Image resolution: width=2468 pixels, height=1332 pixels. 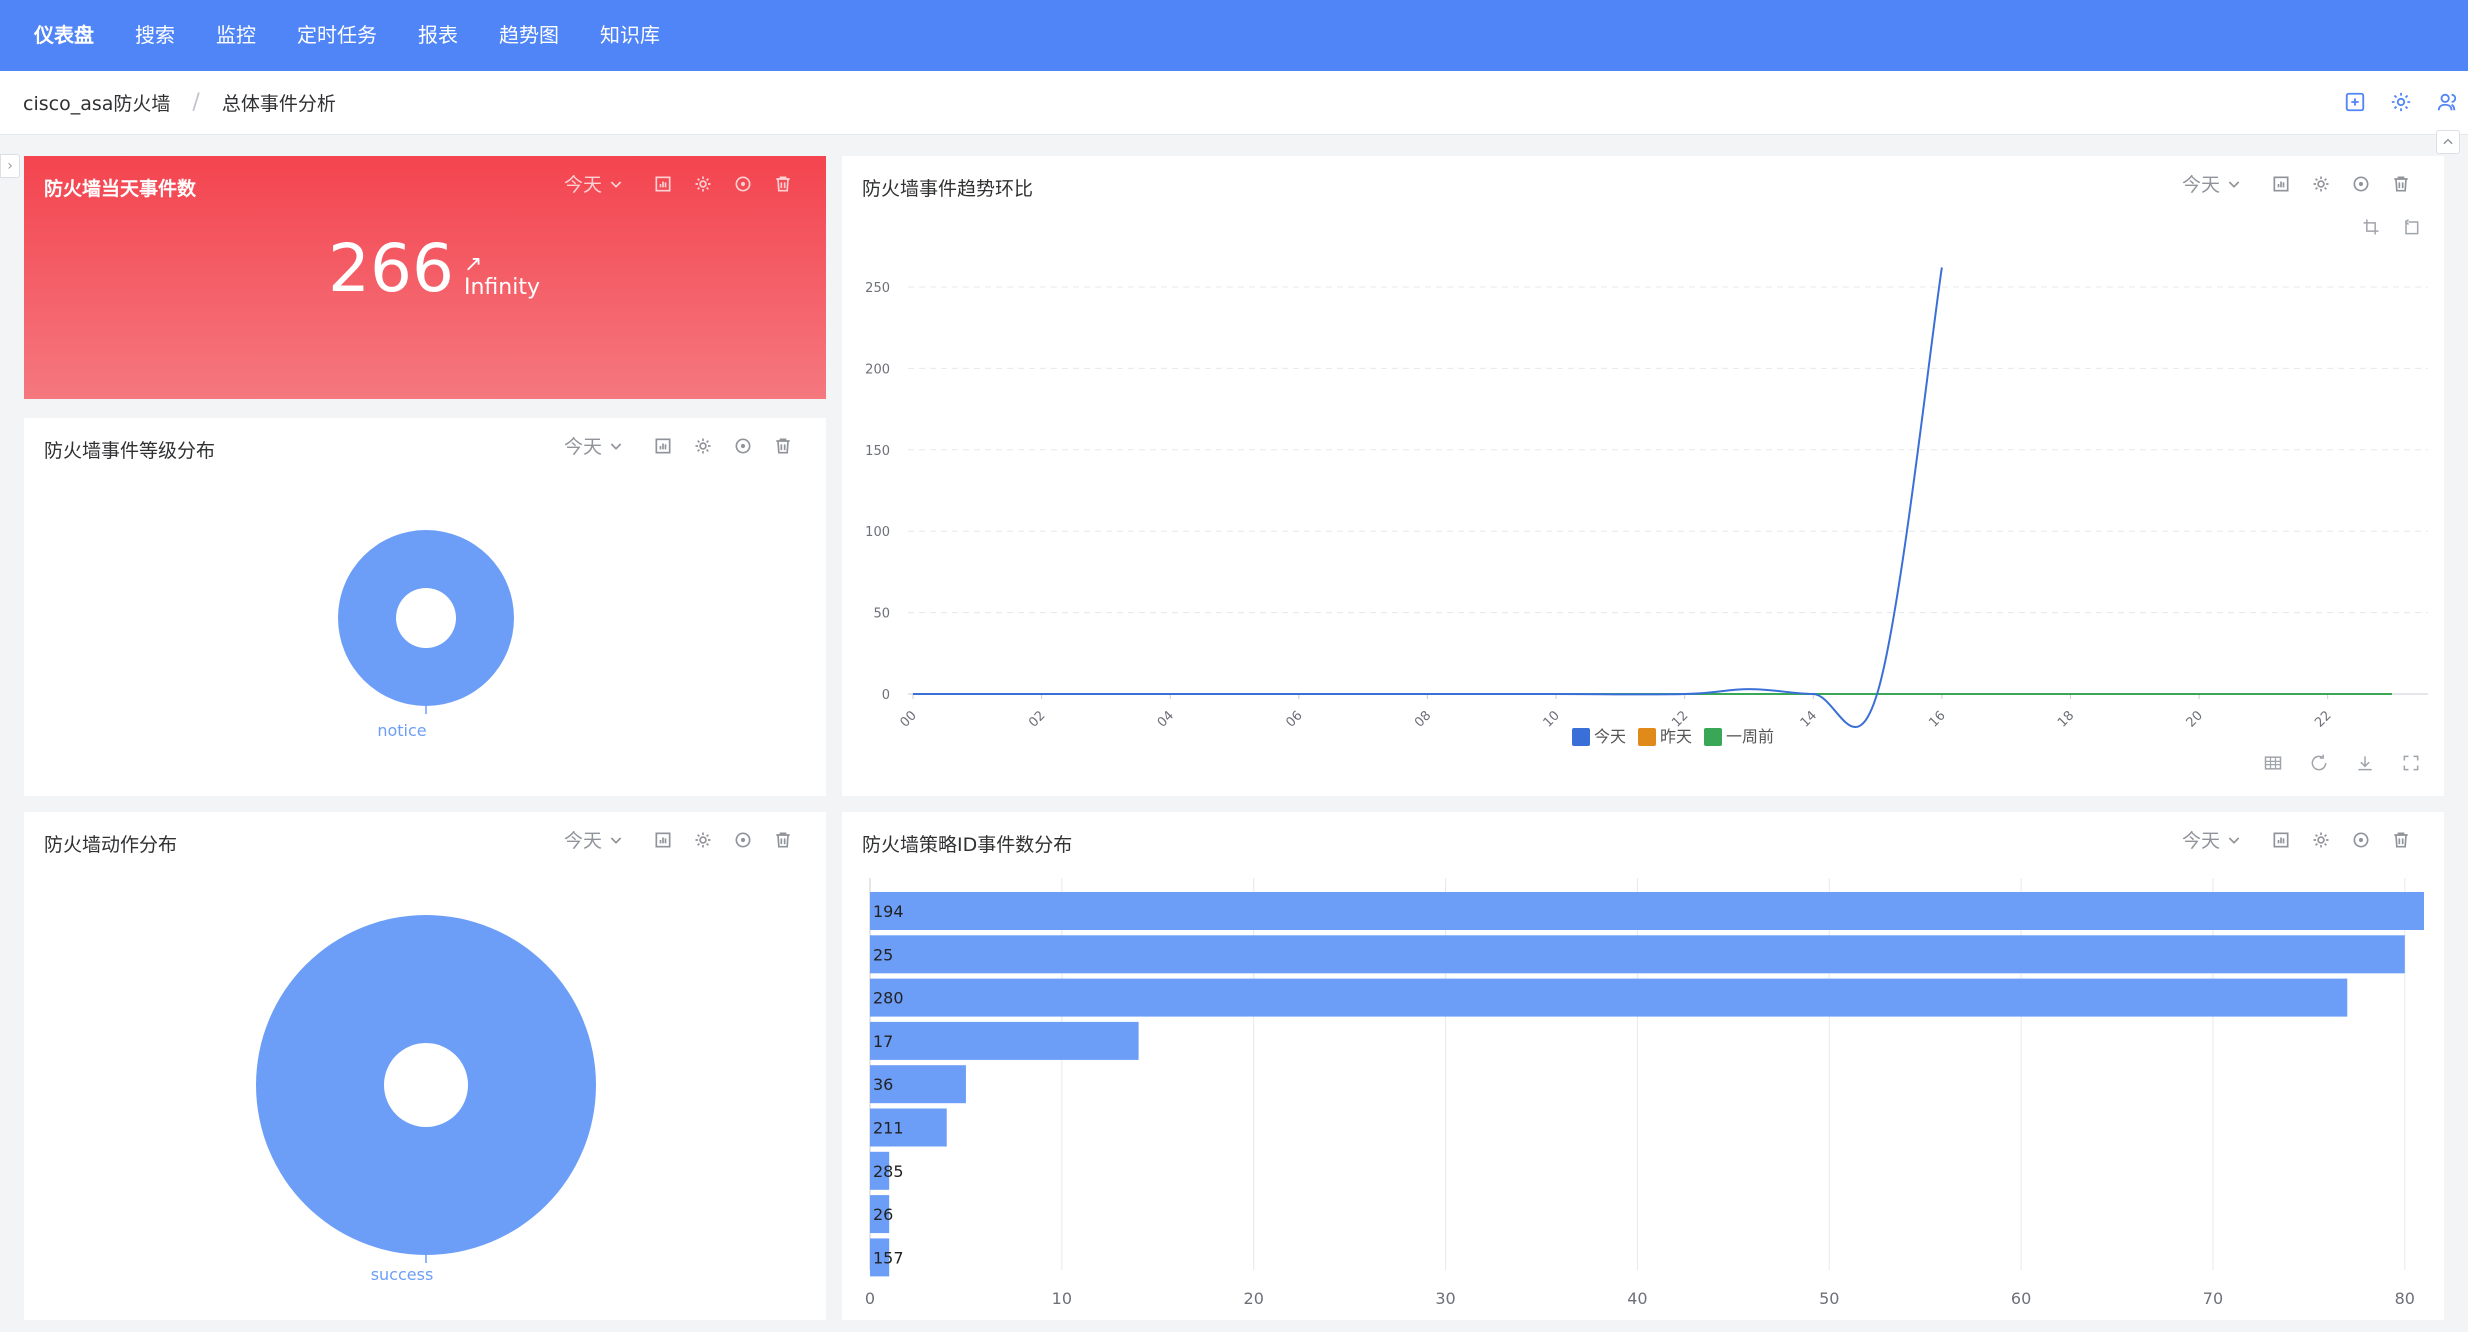 I want to click on zoom-select-button, so click(x=2371, y=227).